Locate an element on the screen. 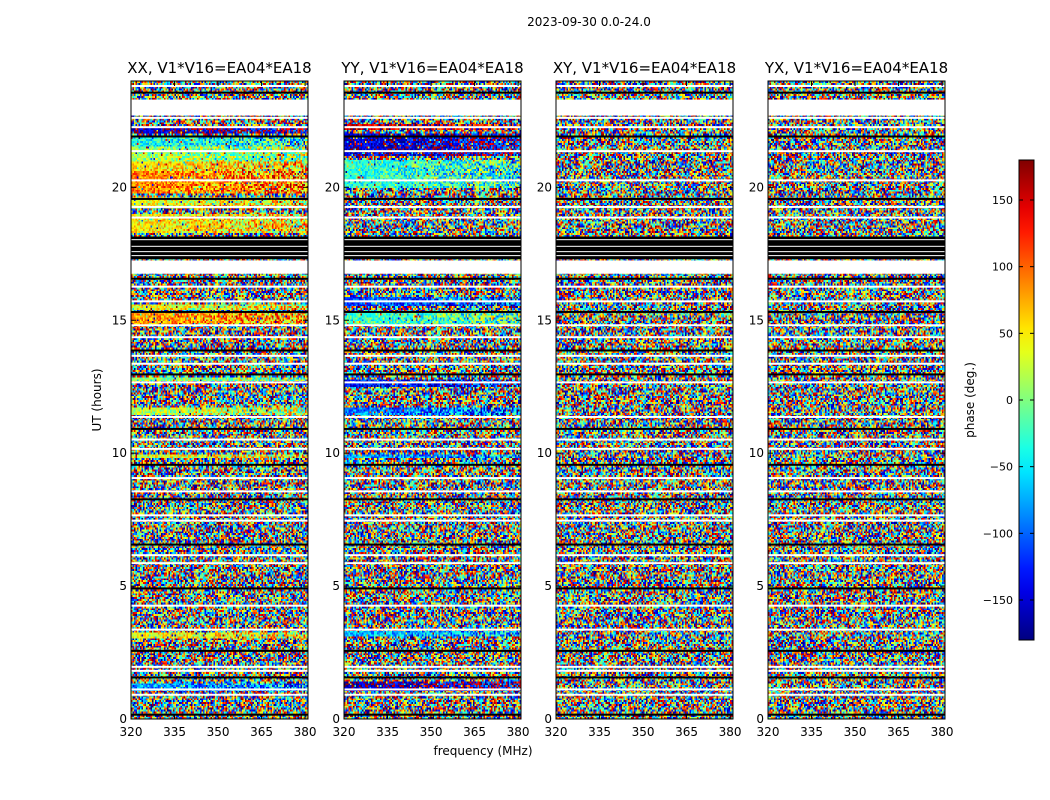 This screenshot has width=1050, height=800. colorbar-tick-label: 150 is located at coordinates (1002, 200).